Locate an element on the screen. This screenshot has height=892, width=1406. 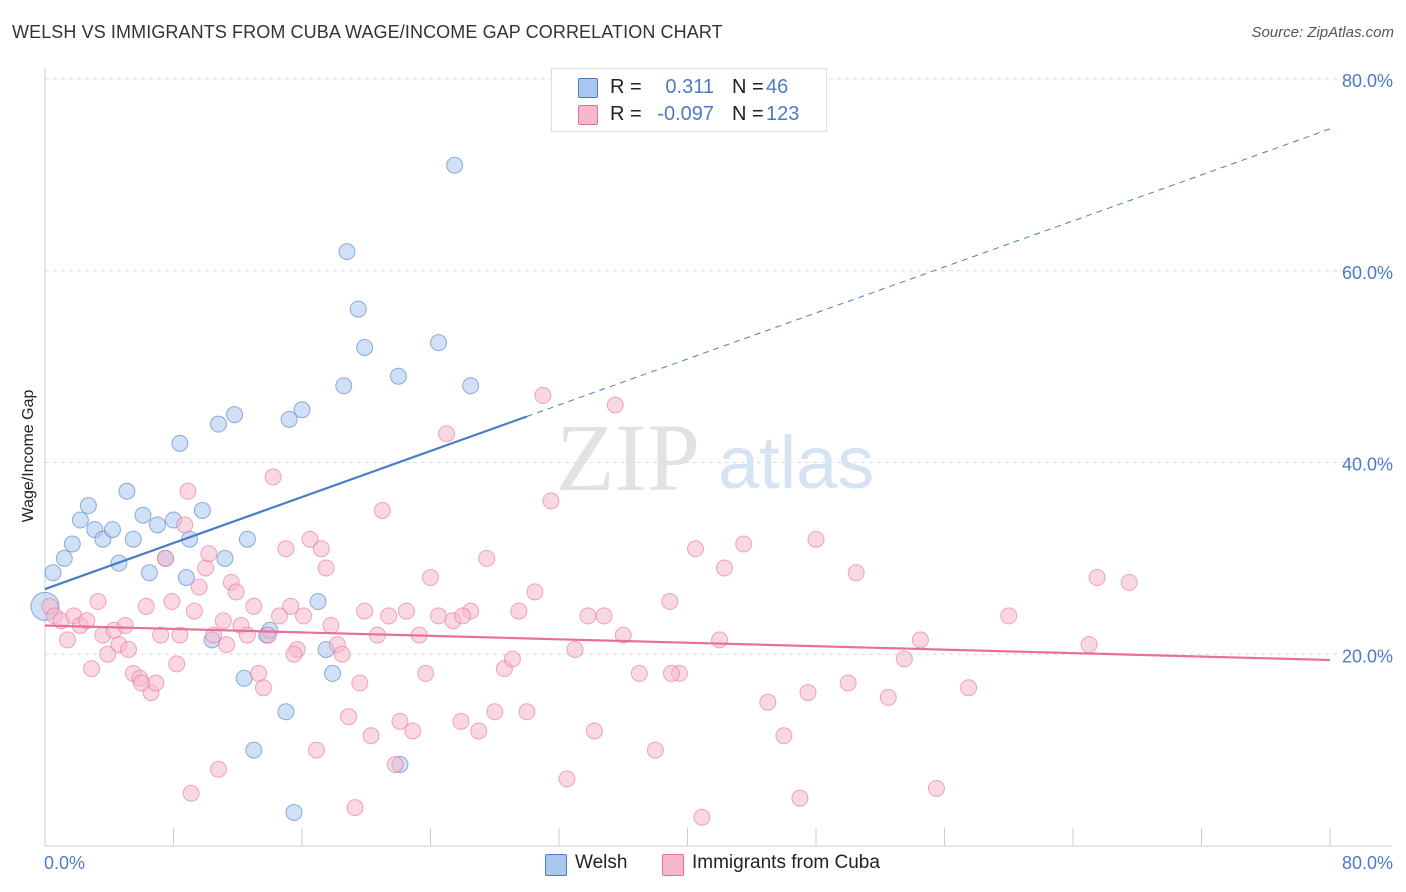
y-tick-label: 60.0% is located at coordinates (1367, 273).